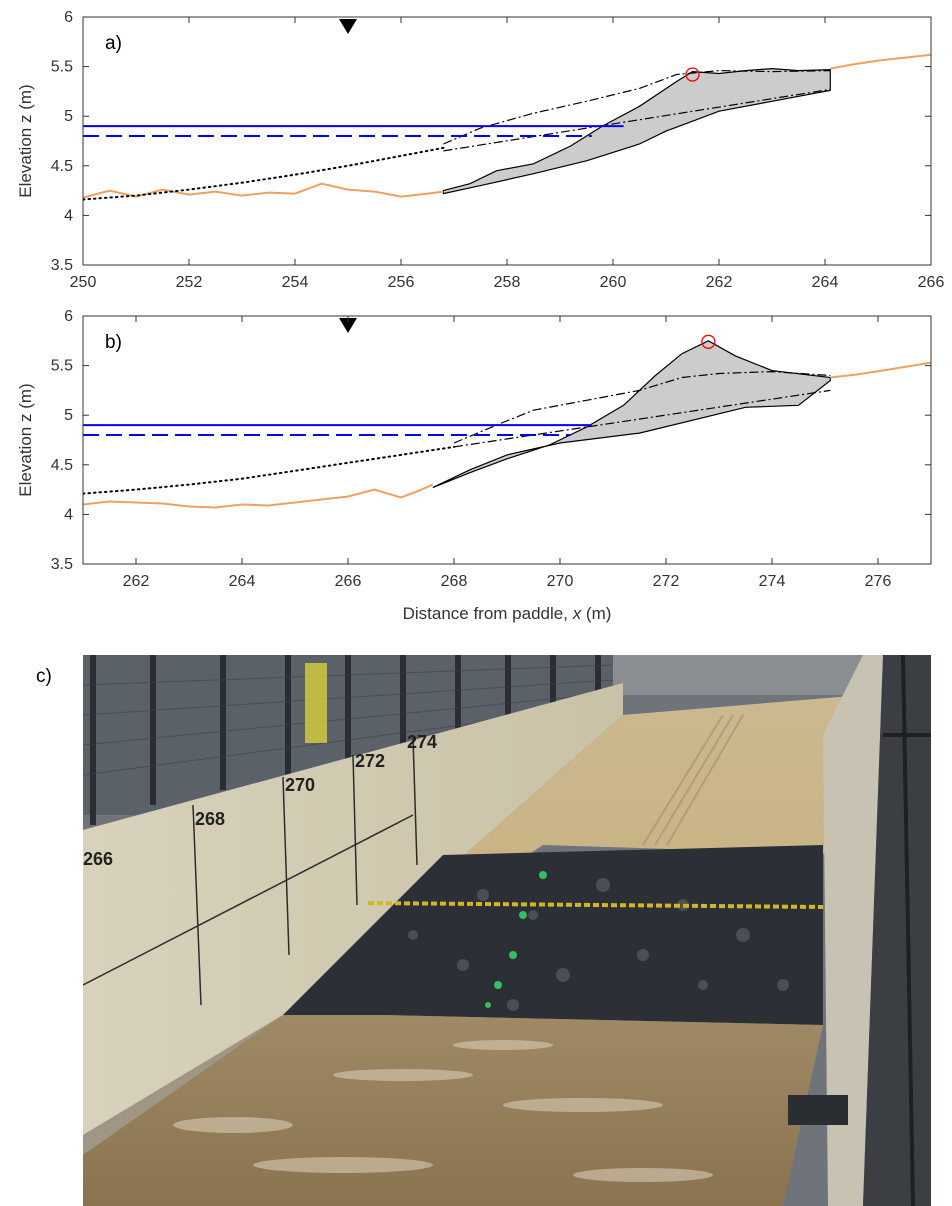  I want to click on x-axis-label: Distance from paddle, x (m), so click(507, 613).